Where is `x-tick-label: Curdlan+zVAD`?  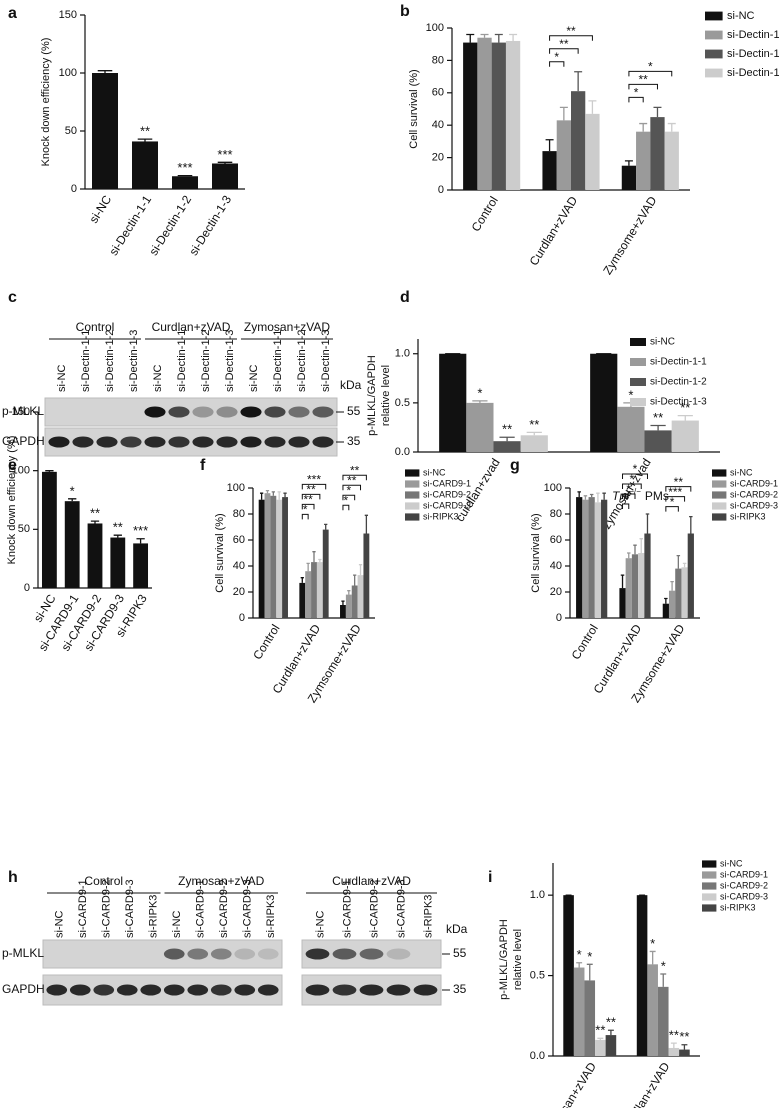
x-tick-label: Curdlan+zVAD is located at coordinates (646, 1084).